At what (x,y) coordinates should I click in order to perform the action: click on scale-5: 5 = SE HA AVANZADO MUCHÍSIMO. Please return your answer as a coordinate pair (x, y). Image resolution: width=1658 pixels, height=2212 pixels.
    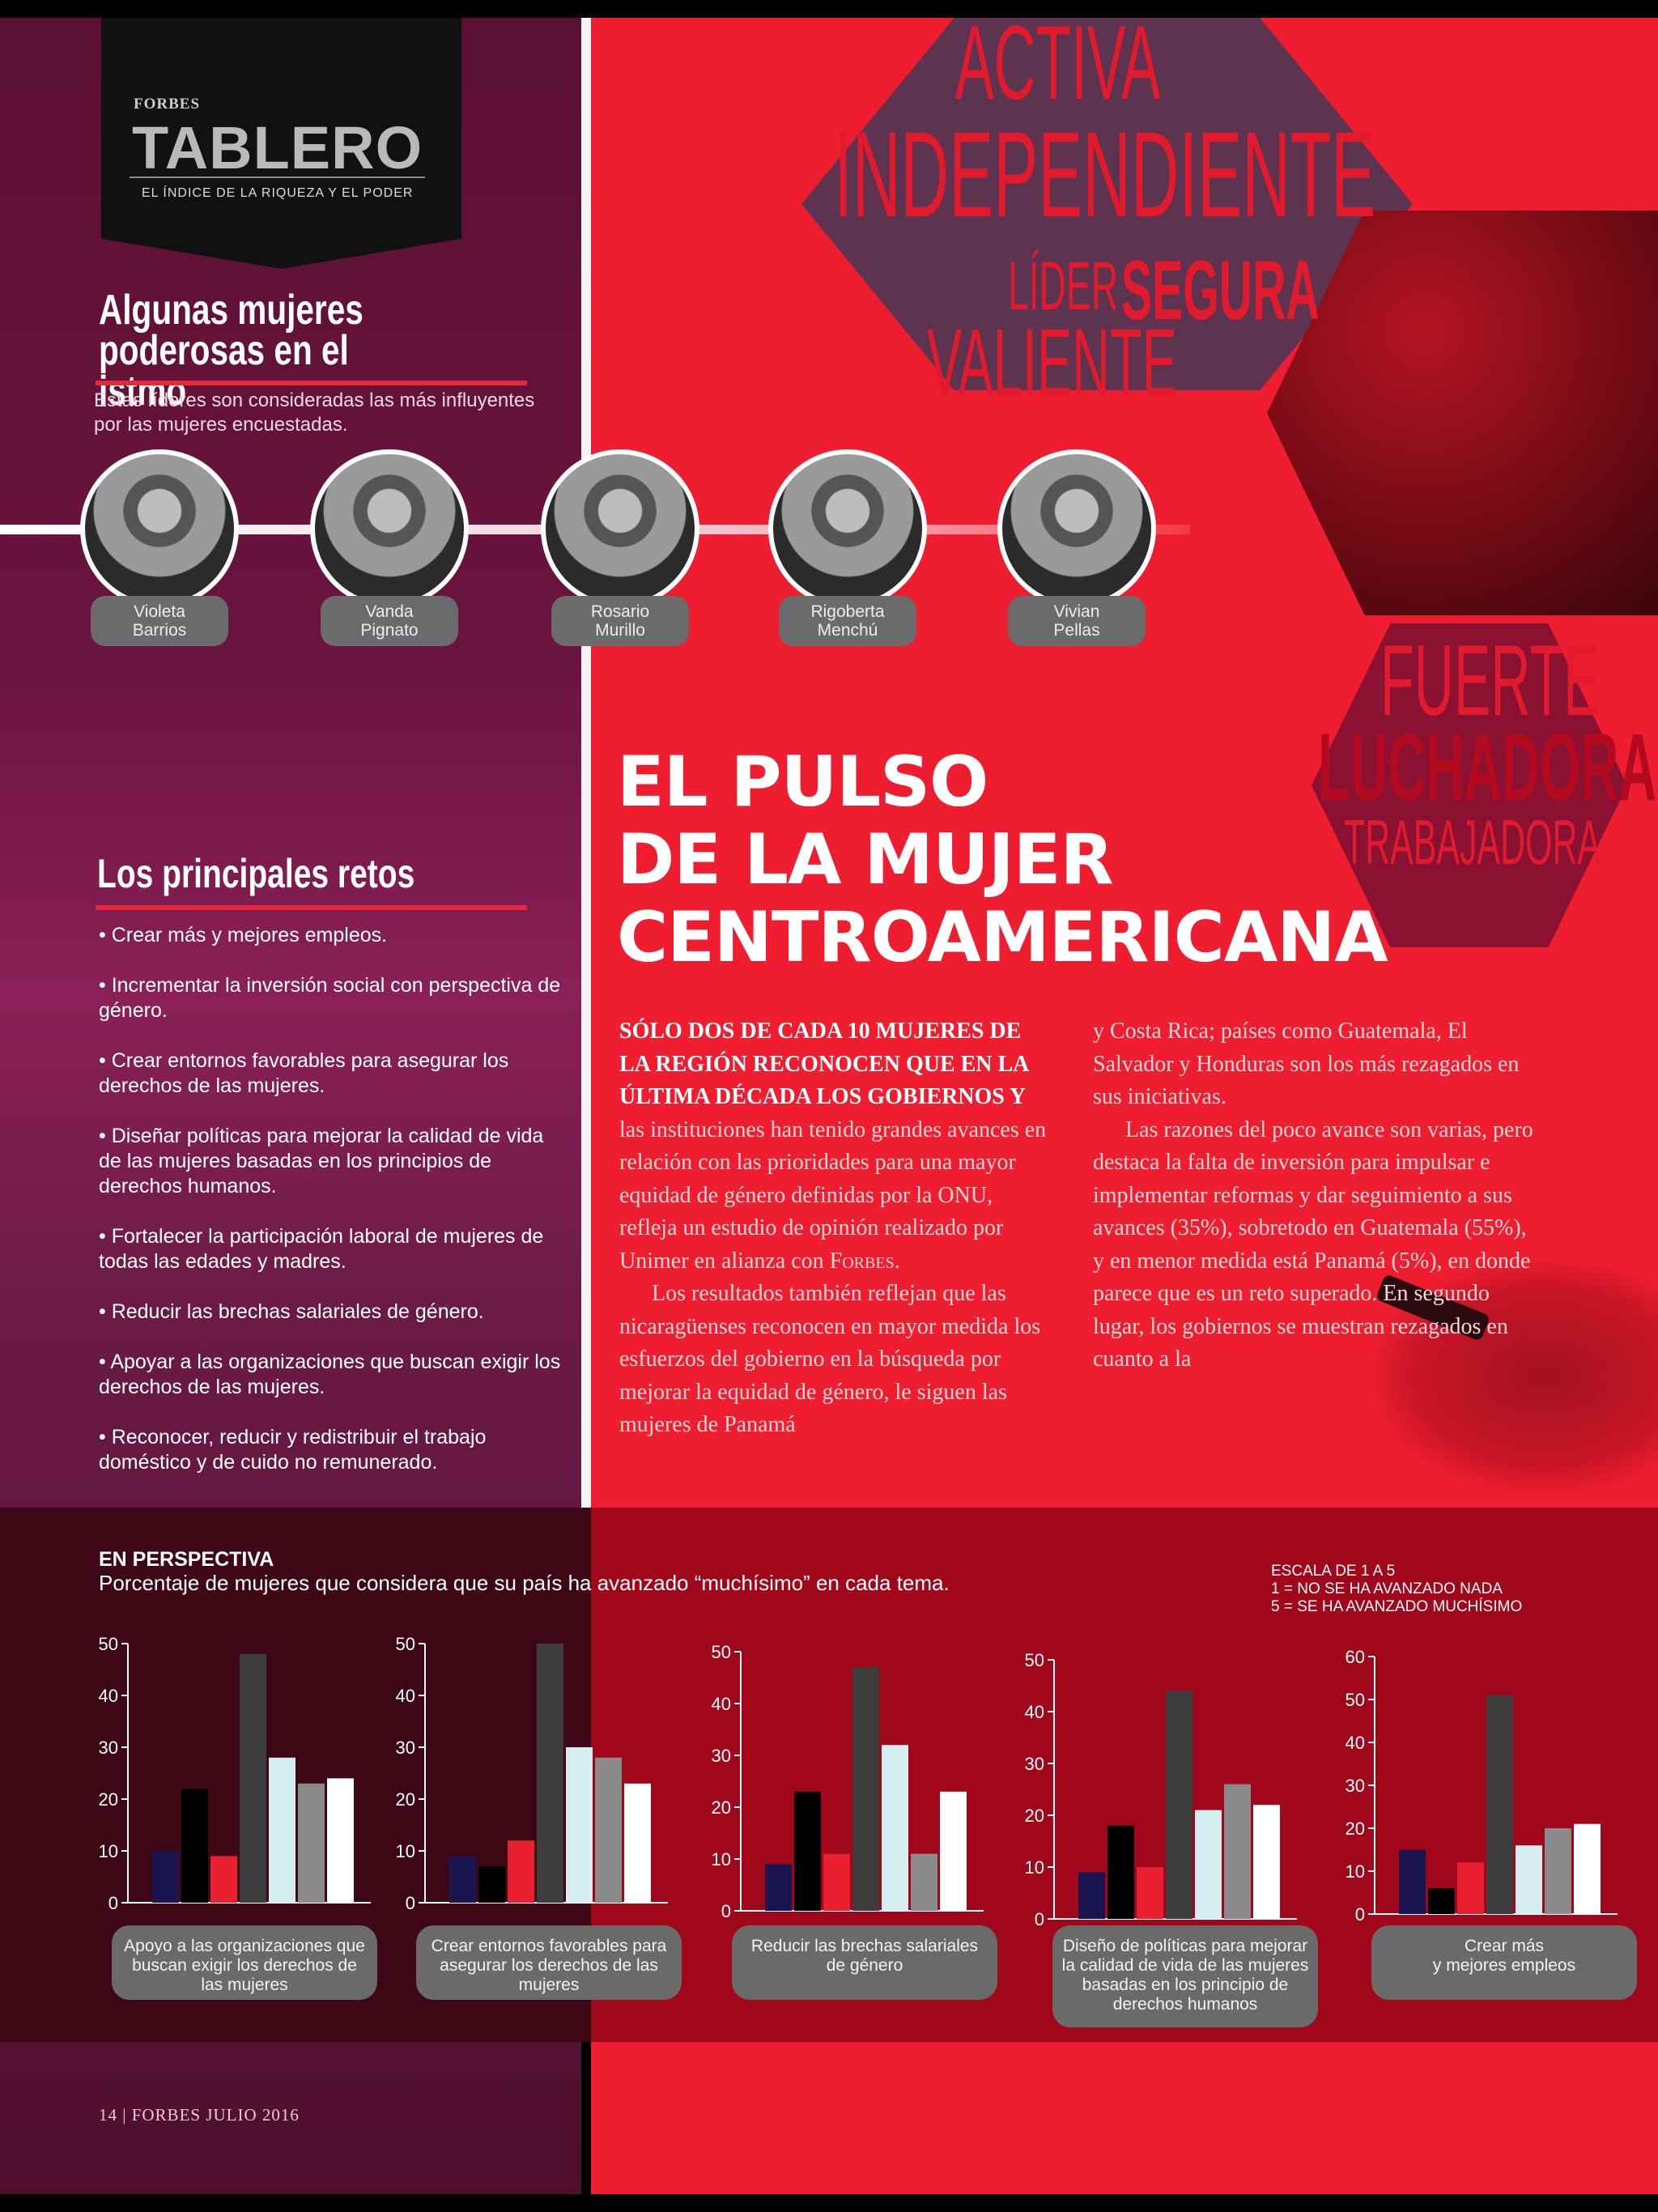
    Looking at the image, I should click on (1397, 1607).